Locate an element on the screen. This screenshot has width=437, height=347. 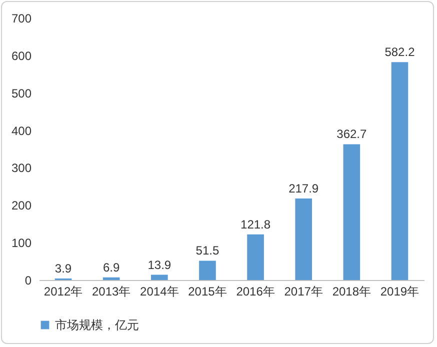
legend-label: 市场规模，亿元 is located at coordinates (97, 325).